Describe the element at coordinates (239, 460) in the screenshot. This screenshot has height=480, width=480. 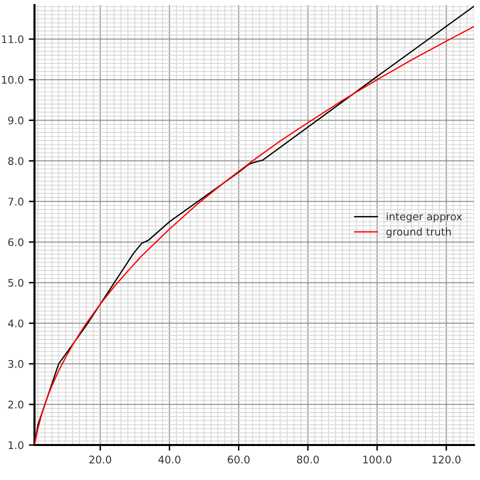
I see `x-tick-label: 60.0` at that location.